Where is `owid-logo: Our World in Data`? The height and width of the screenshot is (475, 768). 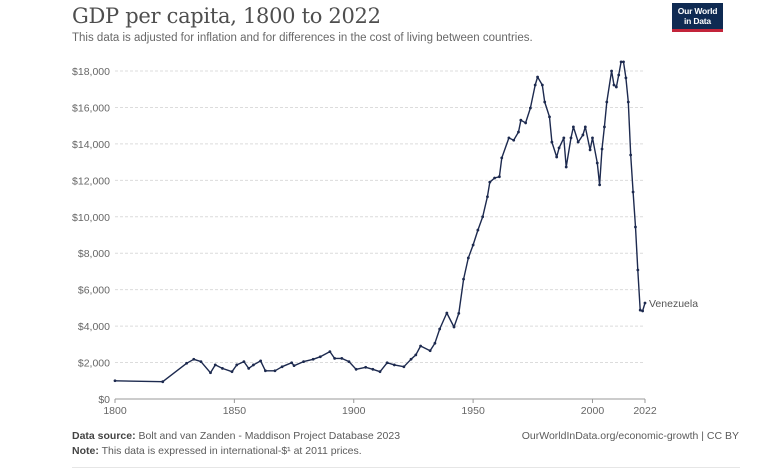
owid-logo: Our World in Data is located at coordinates (697, 17).